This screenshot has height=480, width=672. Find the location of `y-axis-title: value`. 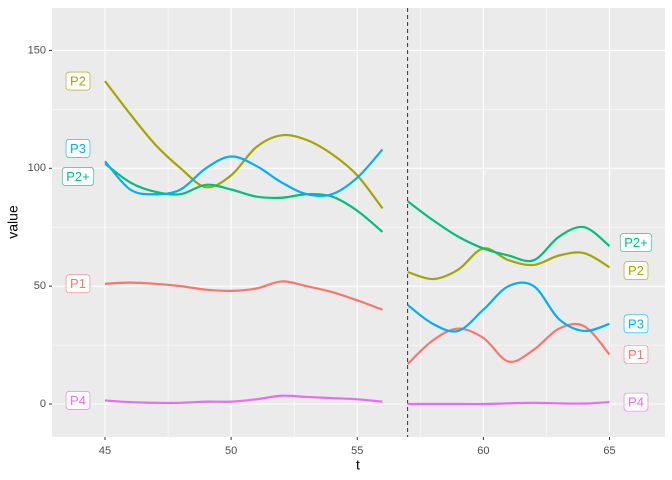

y-axis-title: value is located at coordinates (13, 222).